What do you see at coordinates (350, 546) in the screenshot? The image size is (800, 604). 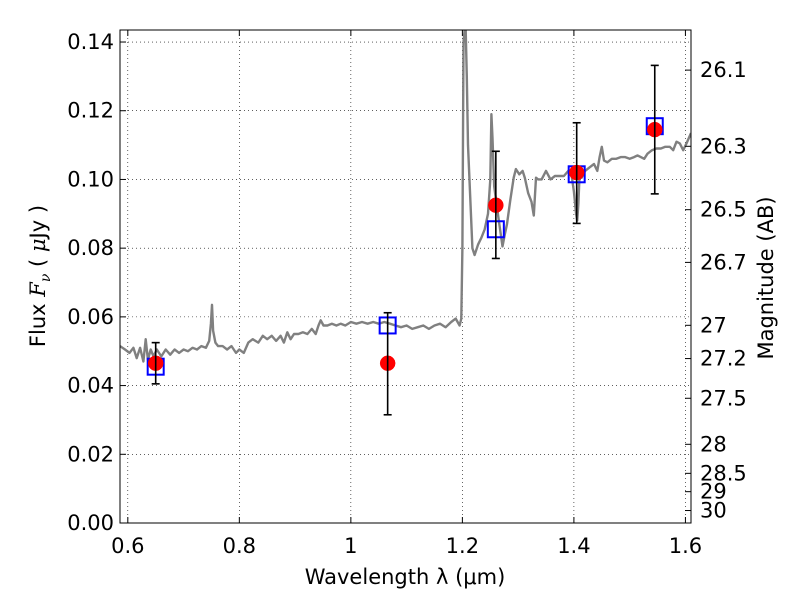 I see `x-tick-label: 1` at bounding box center [350, 546].